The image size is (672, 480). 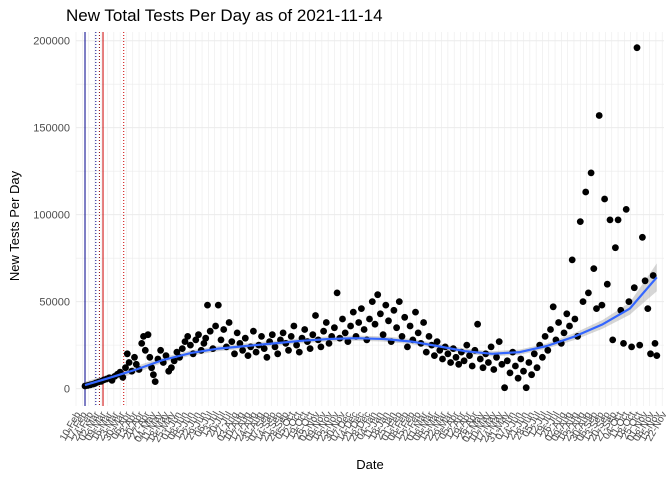 I want to click on y-tick-label: 50000, so click(x=54, y=303).